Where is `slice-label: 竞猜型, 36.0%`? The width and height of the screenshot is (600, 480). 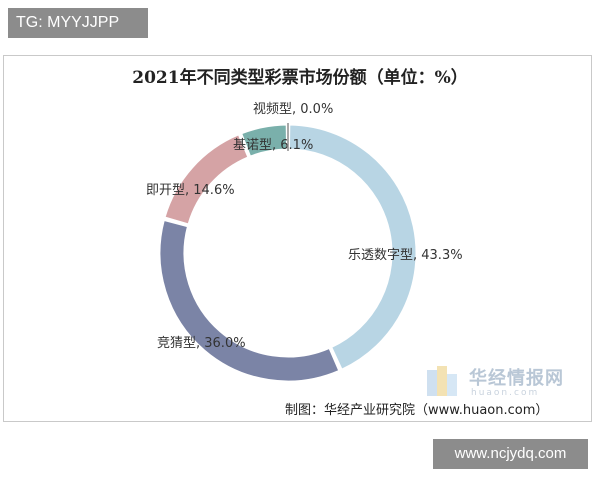
slice-label: 竞猜型, 36.0% is located at coordinates (201, 343).